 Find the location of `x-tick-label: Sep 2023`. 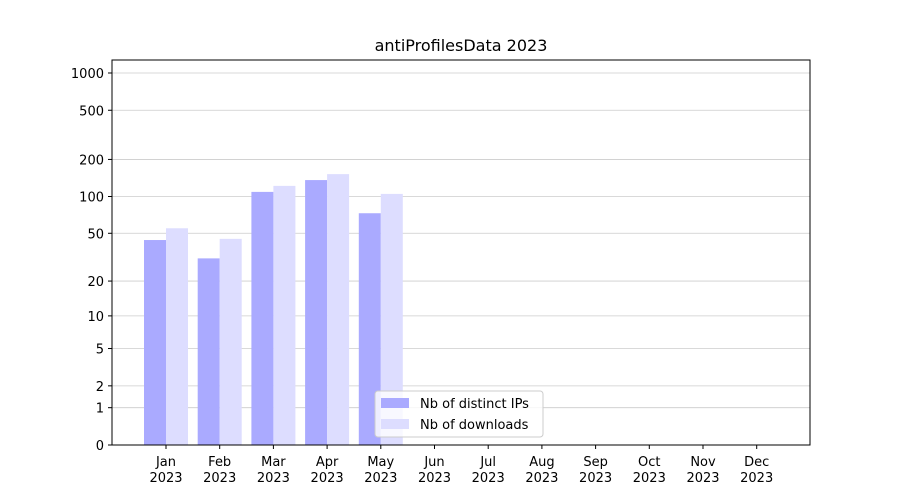

x-tick-label: Sep 2023 is located at coordinates (595, 470).